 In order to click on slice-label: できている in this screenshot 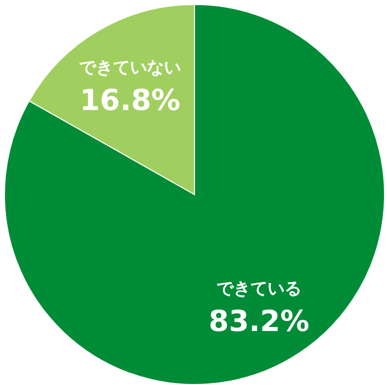, I will do `click(259, 289)`.